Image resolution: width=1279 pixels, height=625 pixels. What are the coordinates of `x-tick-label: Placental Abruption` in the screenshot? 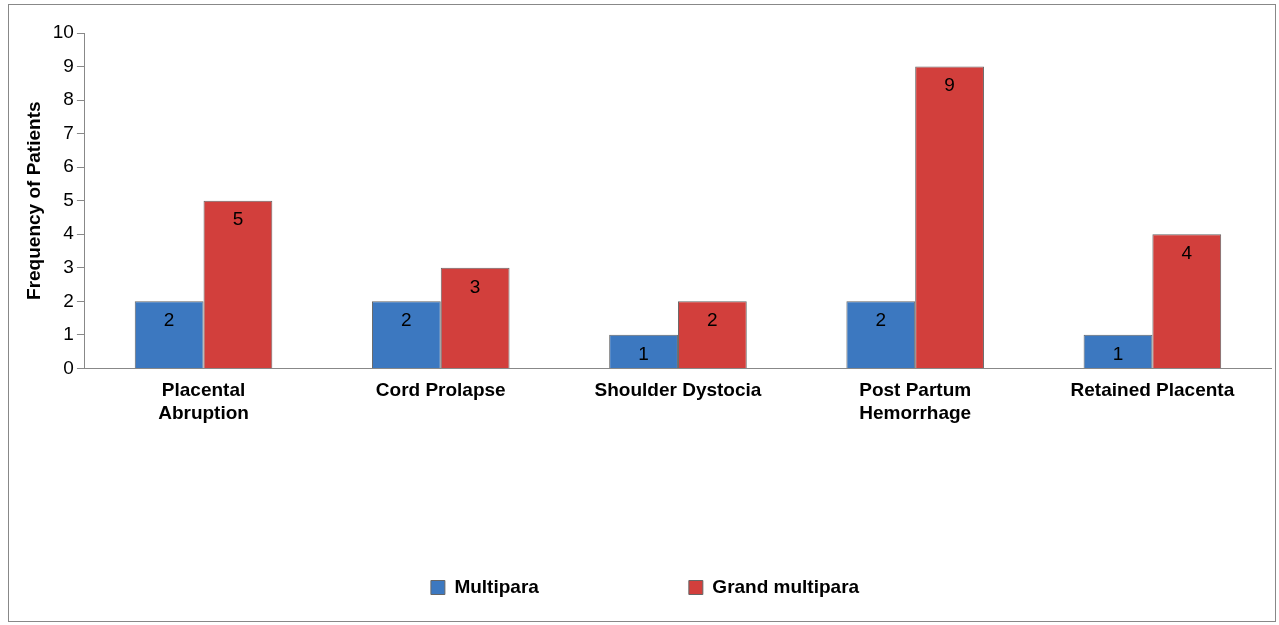 It's located at (203, 401).